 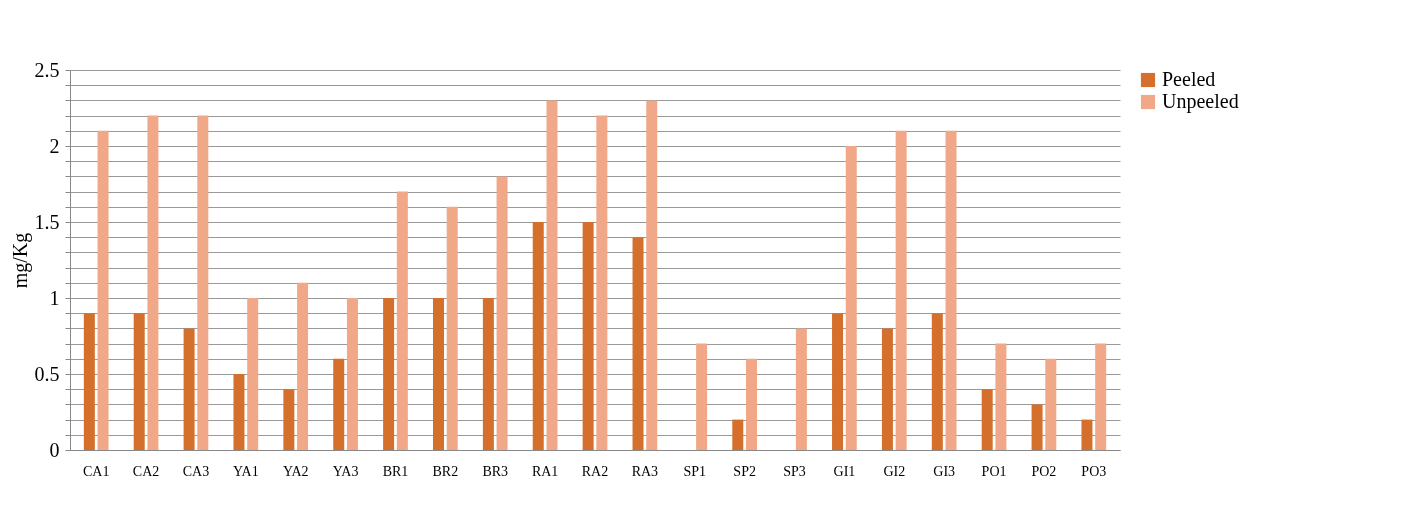 I want to click on x-tick-label: RA1, so click(x=545, y=471).